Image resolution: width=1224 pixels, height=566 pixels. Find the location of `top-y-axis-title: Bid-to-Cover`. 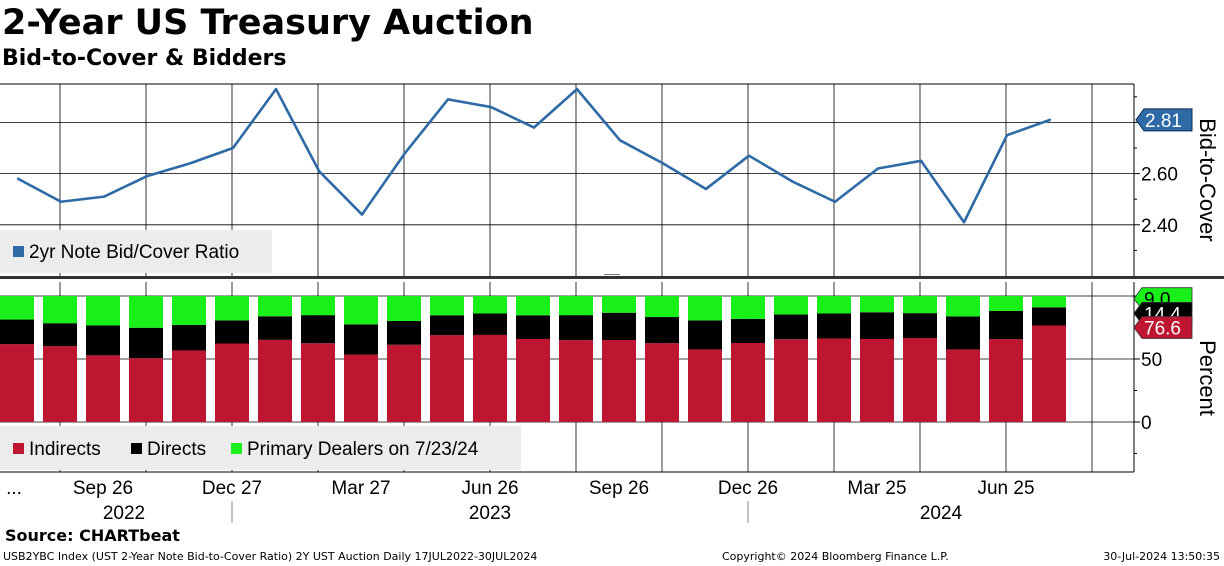

top-y-axis-title: Bid-to-Cover is located at coordinates (1207, 179).